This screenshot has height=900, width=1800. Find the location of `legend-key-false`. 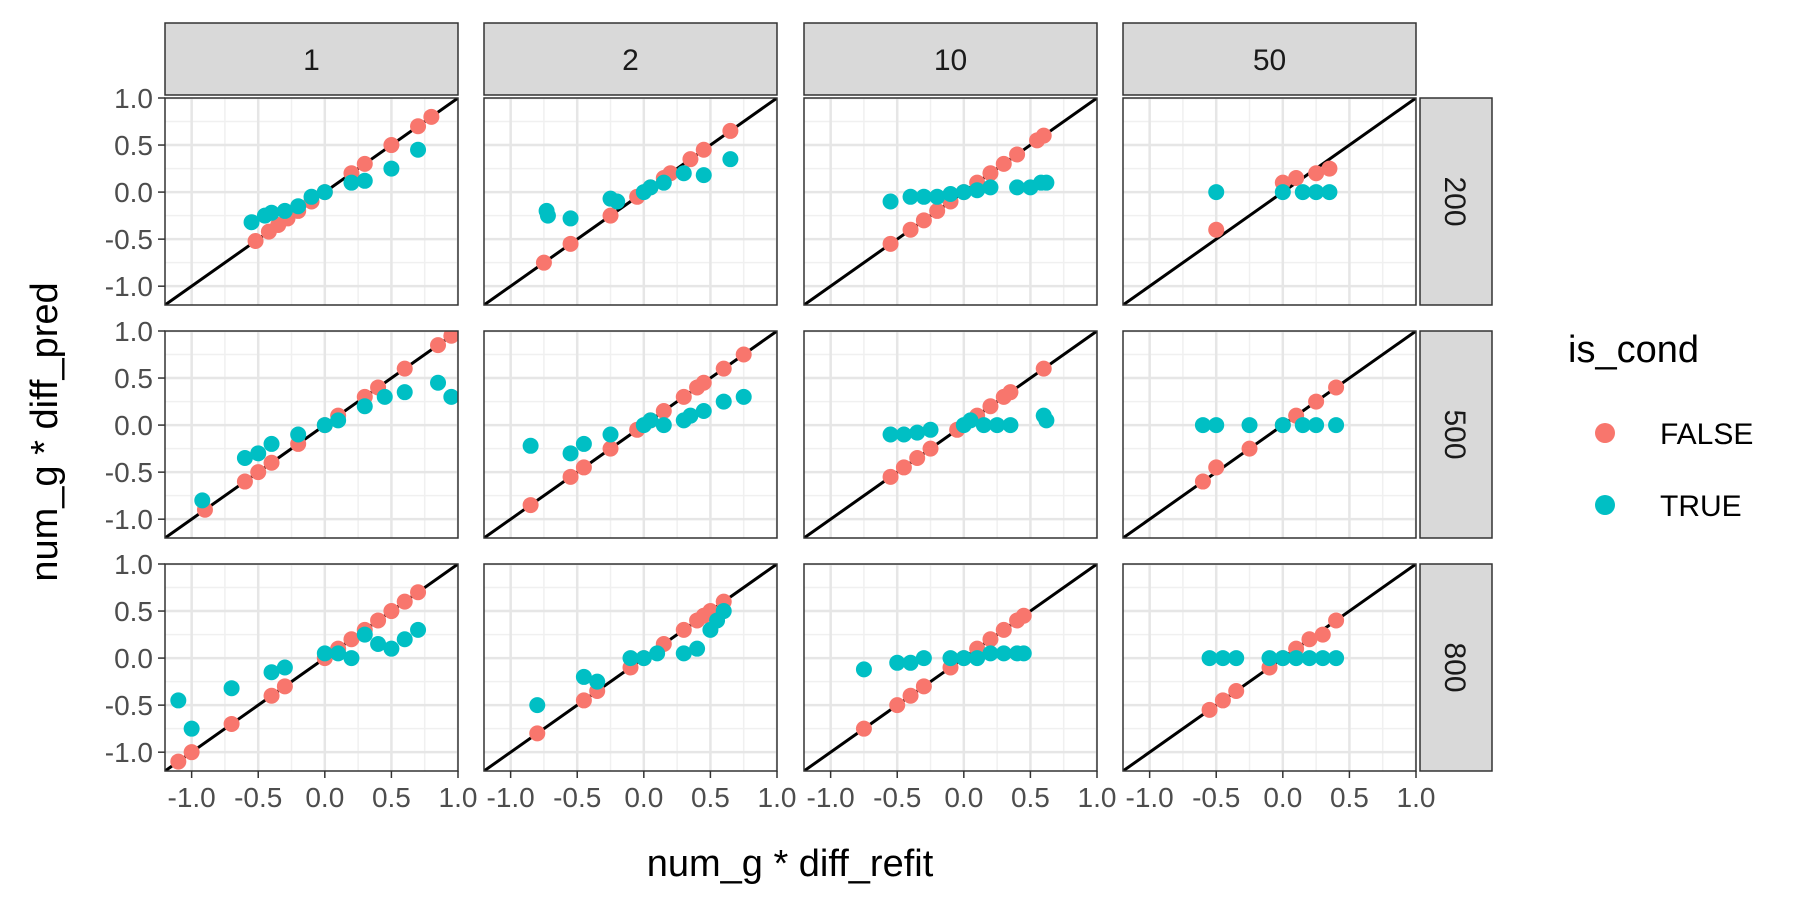

legend-key-false is located at coordinates (1605, 433).